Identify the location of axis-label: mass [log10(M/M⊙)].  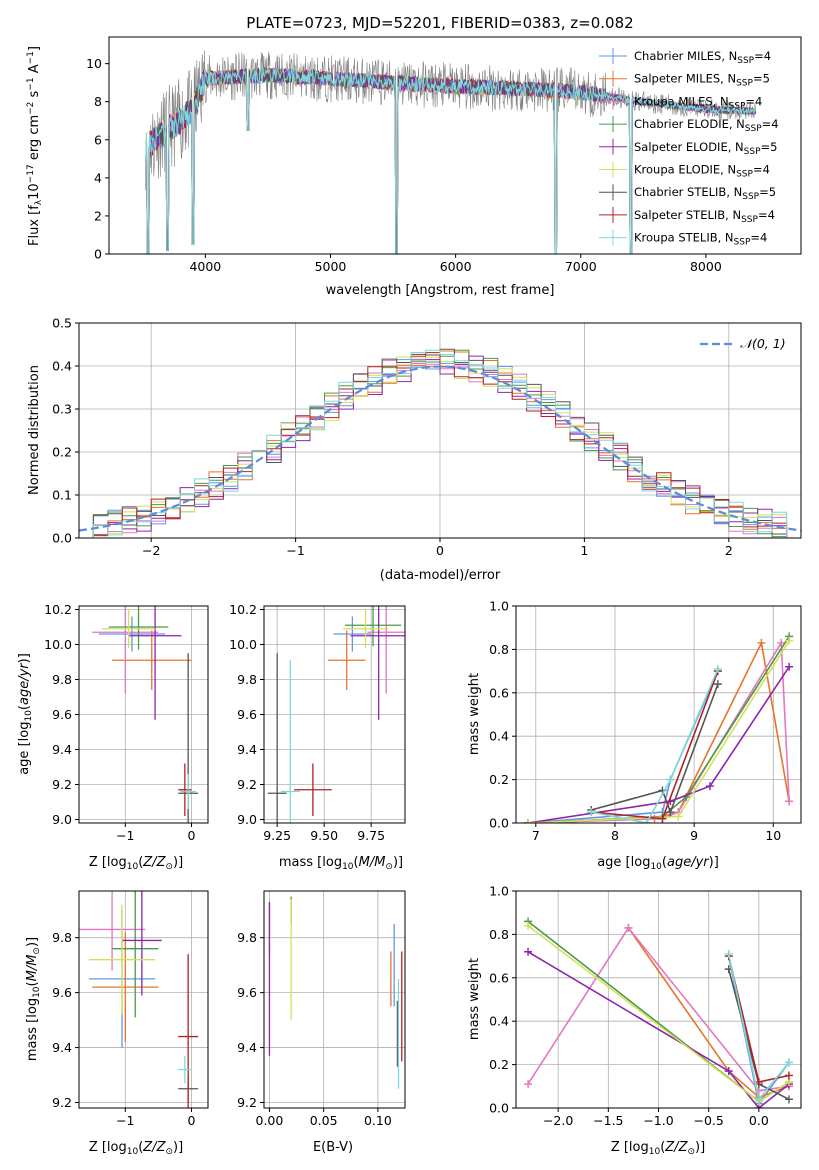
(33, 999).